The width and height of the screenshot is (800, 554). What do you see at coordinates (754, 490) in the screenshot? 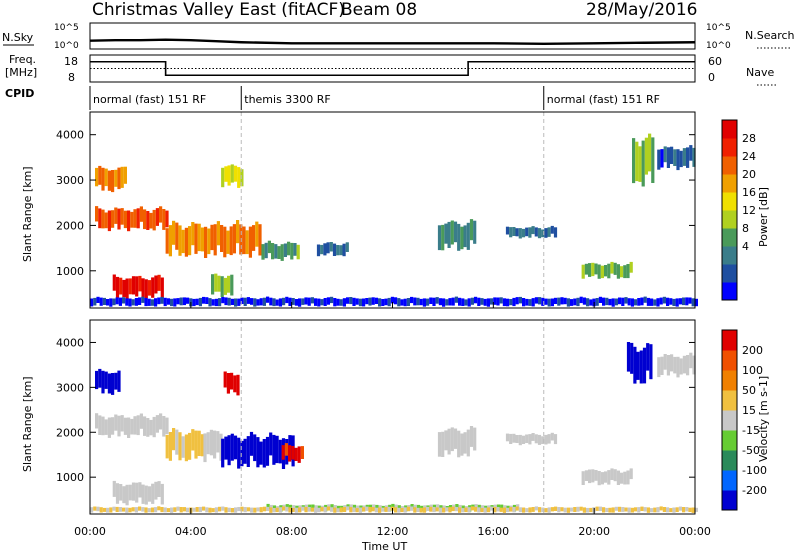
I see `colorbar-tick-label: -200` at bounding box center [754, 490].